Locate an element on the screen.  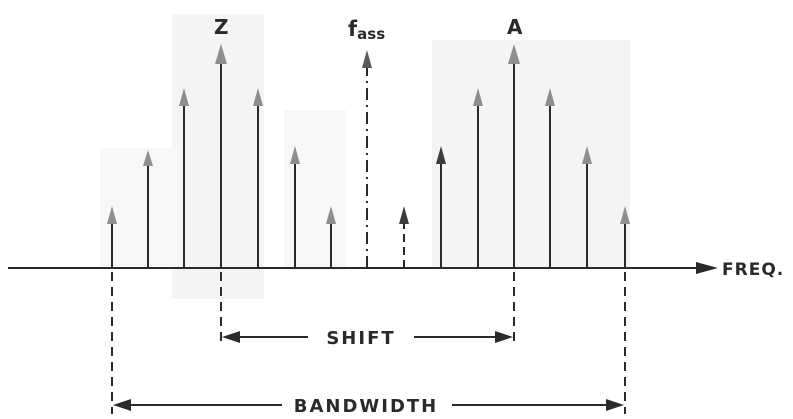
right-sideband-lines is located at coordinates (533, 156).